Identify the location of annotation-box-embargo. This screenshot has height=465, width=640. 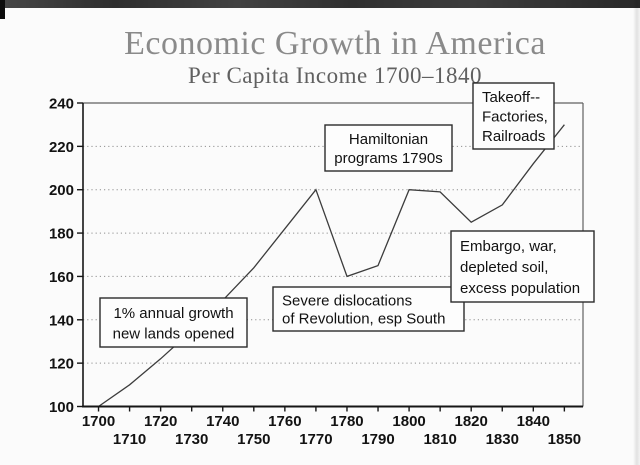
(522, 266).